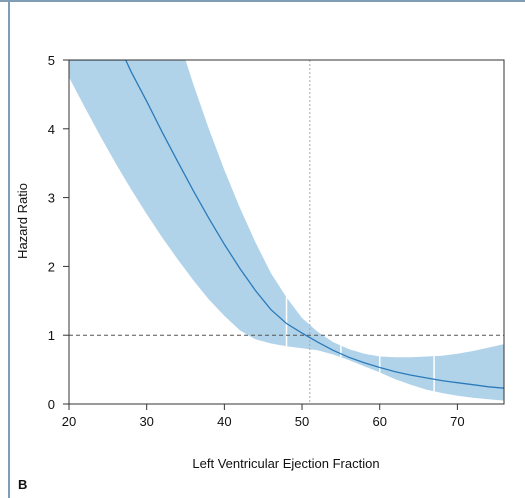 The height and width of the screenshot is (498, 525). I want to click on y-tick-label: 2, so click(51, 266).